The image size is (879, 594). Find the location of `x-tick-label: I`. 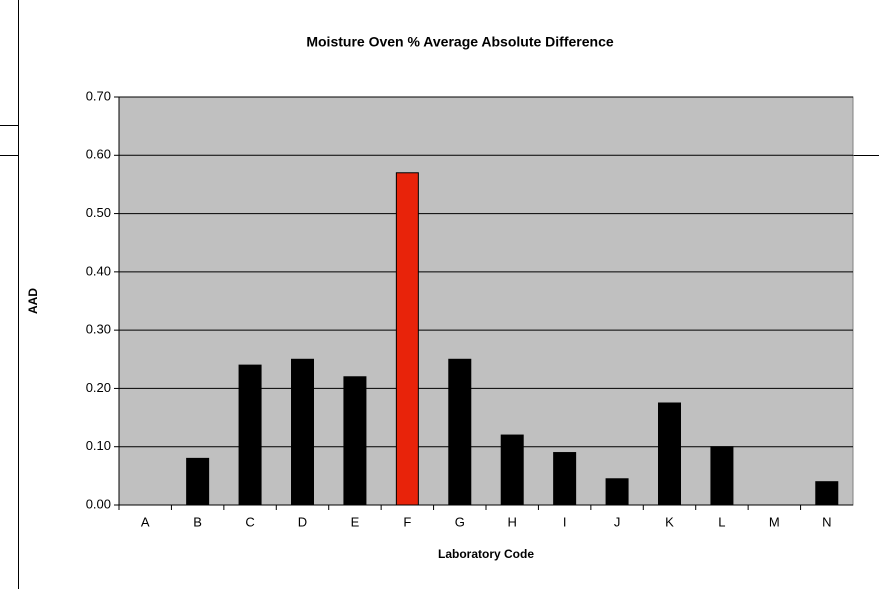

x-tick-label: I is located at coordinates (565, 521).